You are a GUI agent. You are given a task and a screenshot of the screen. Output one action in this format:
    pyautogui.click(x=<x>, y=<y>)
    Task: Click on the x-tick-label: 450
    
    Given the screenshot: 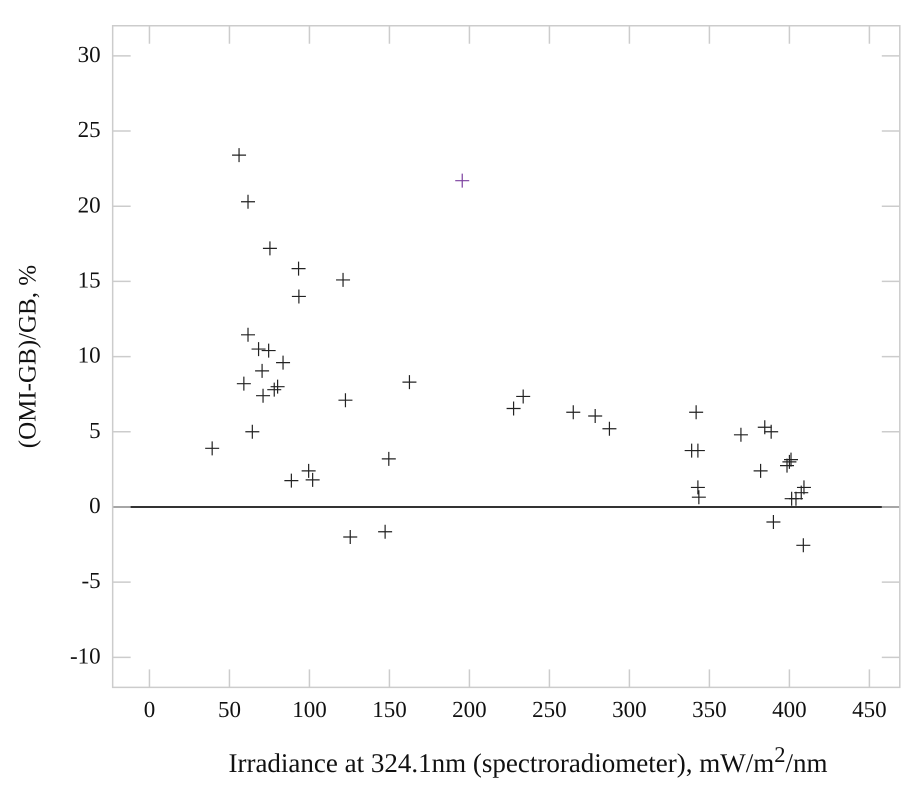 What is the action you would take?
    pyautogui.click(x=869, y=709)
    